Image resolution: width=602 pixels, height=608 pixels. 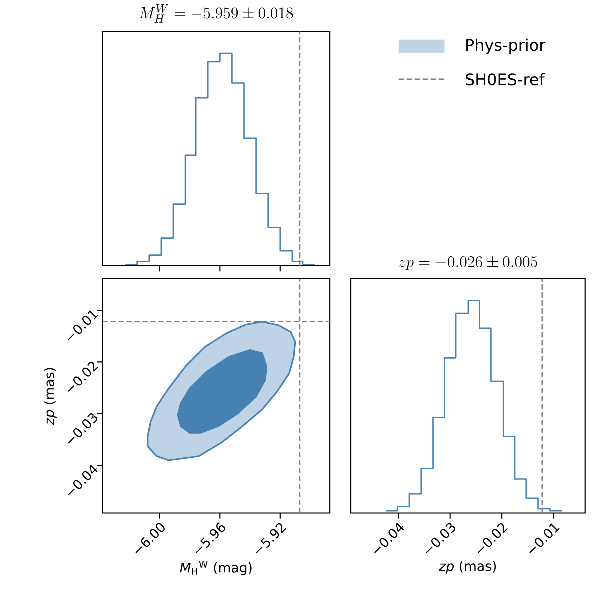 What do you see at coordinates (506, 79) in the screenshot?
I see `legend-label: SH0ES-ref` at bounding box center [506, 79].